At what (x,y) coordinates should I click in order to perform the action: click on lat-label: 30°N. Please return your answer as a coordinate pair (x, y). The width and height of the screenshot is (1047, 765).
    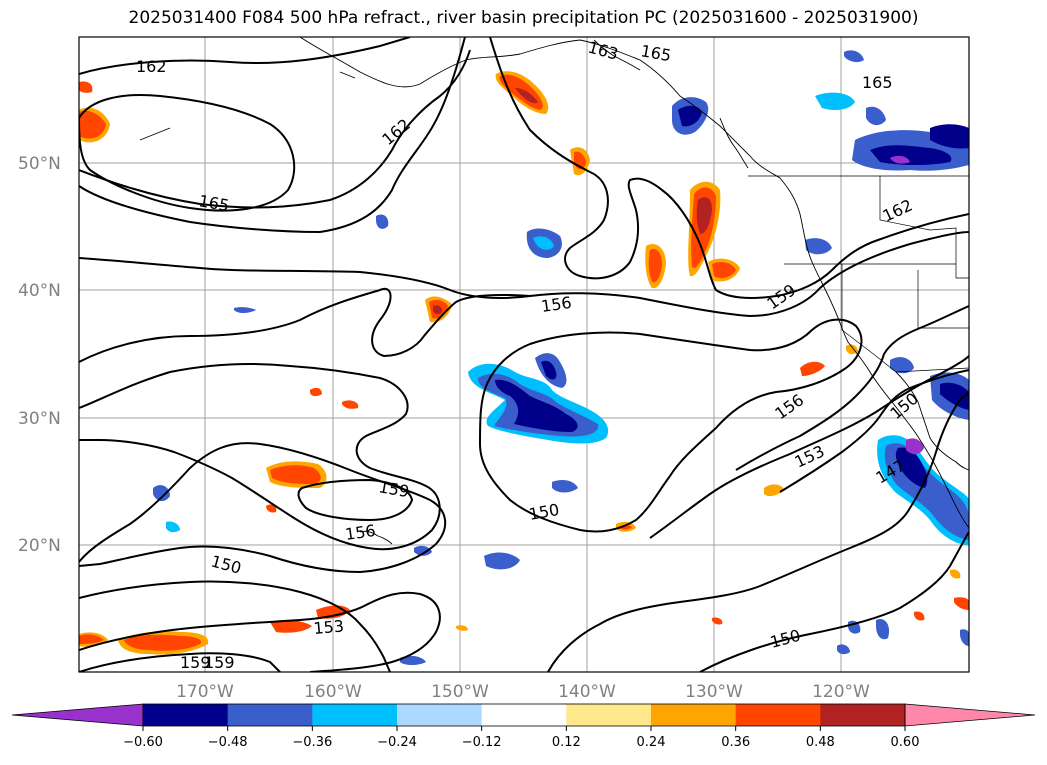
    Looking at the image, I should click on (39, 419).